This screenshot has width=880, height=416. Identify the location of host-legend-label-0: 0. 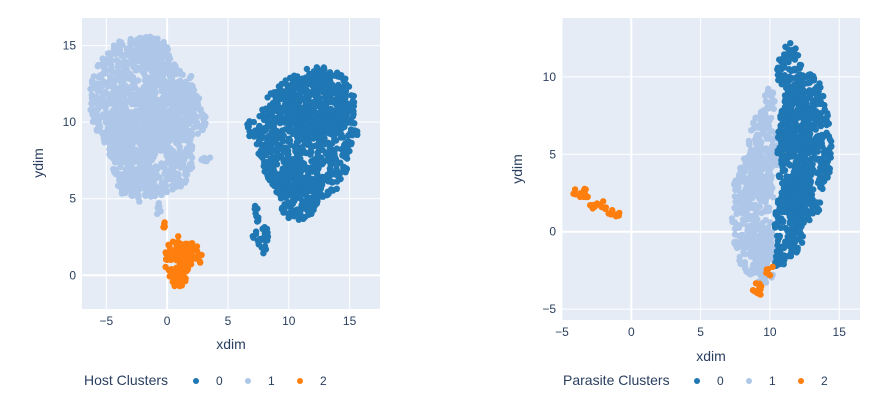
(219, 381).